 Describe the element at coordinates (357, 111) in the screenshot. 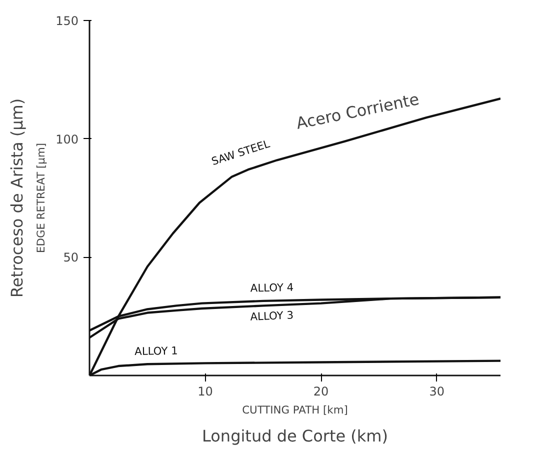

I see `annotation: Acero Corriente` at that location.